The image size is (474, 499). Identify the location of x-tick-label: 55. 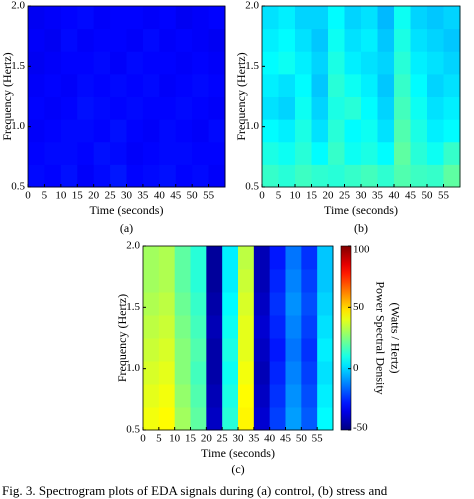
(444, 196).